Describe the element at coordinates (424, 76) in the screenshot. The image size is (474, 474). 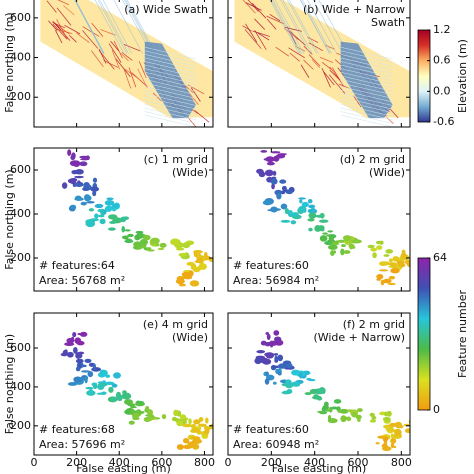
I see `colorbar` at that location.